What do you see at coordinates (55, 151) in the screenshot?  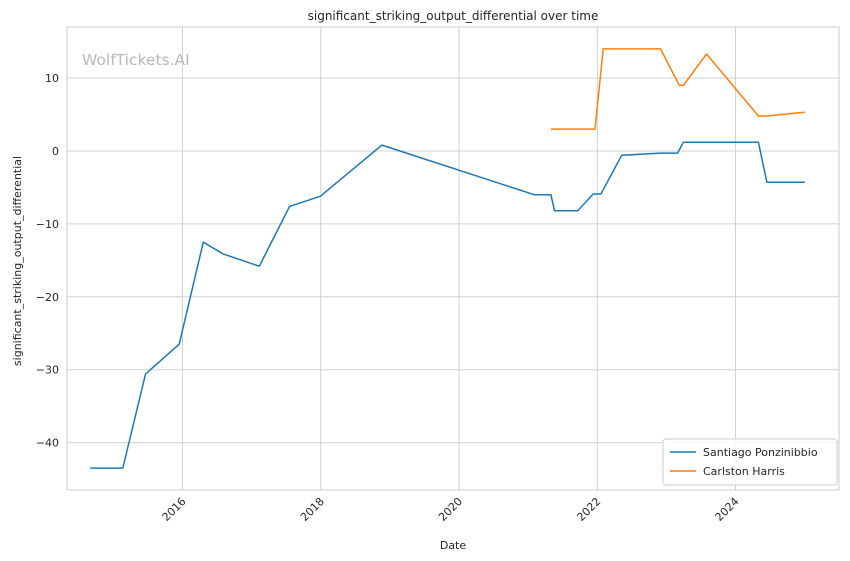 I see `y-tick-label: 0` at bounding box center [55, 151].